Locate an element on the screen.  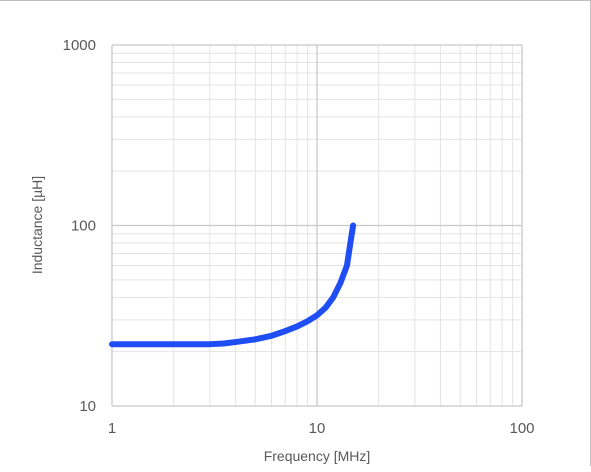
y-tick-label: 100 is located at coordinates (83, 226).